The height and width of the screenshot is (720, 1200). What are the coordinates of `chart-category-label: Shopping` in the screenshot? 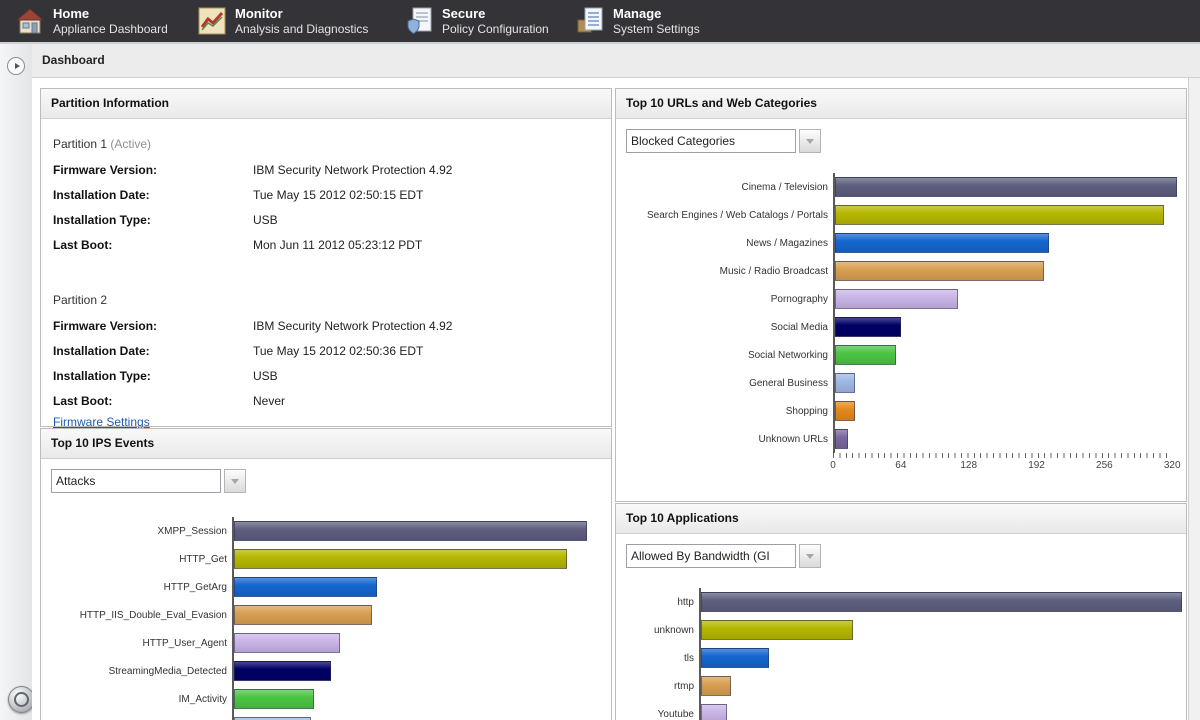 It's located at (806, 411).